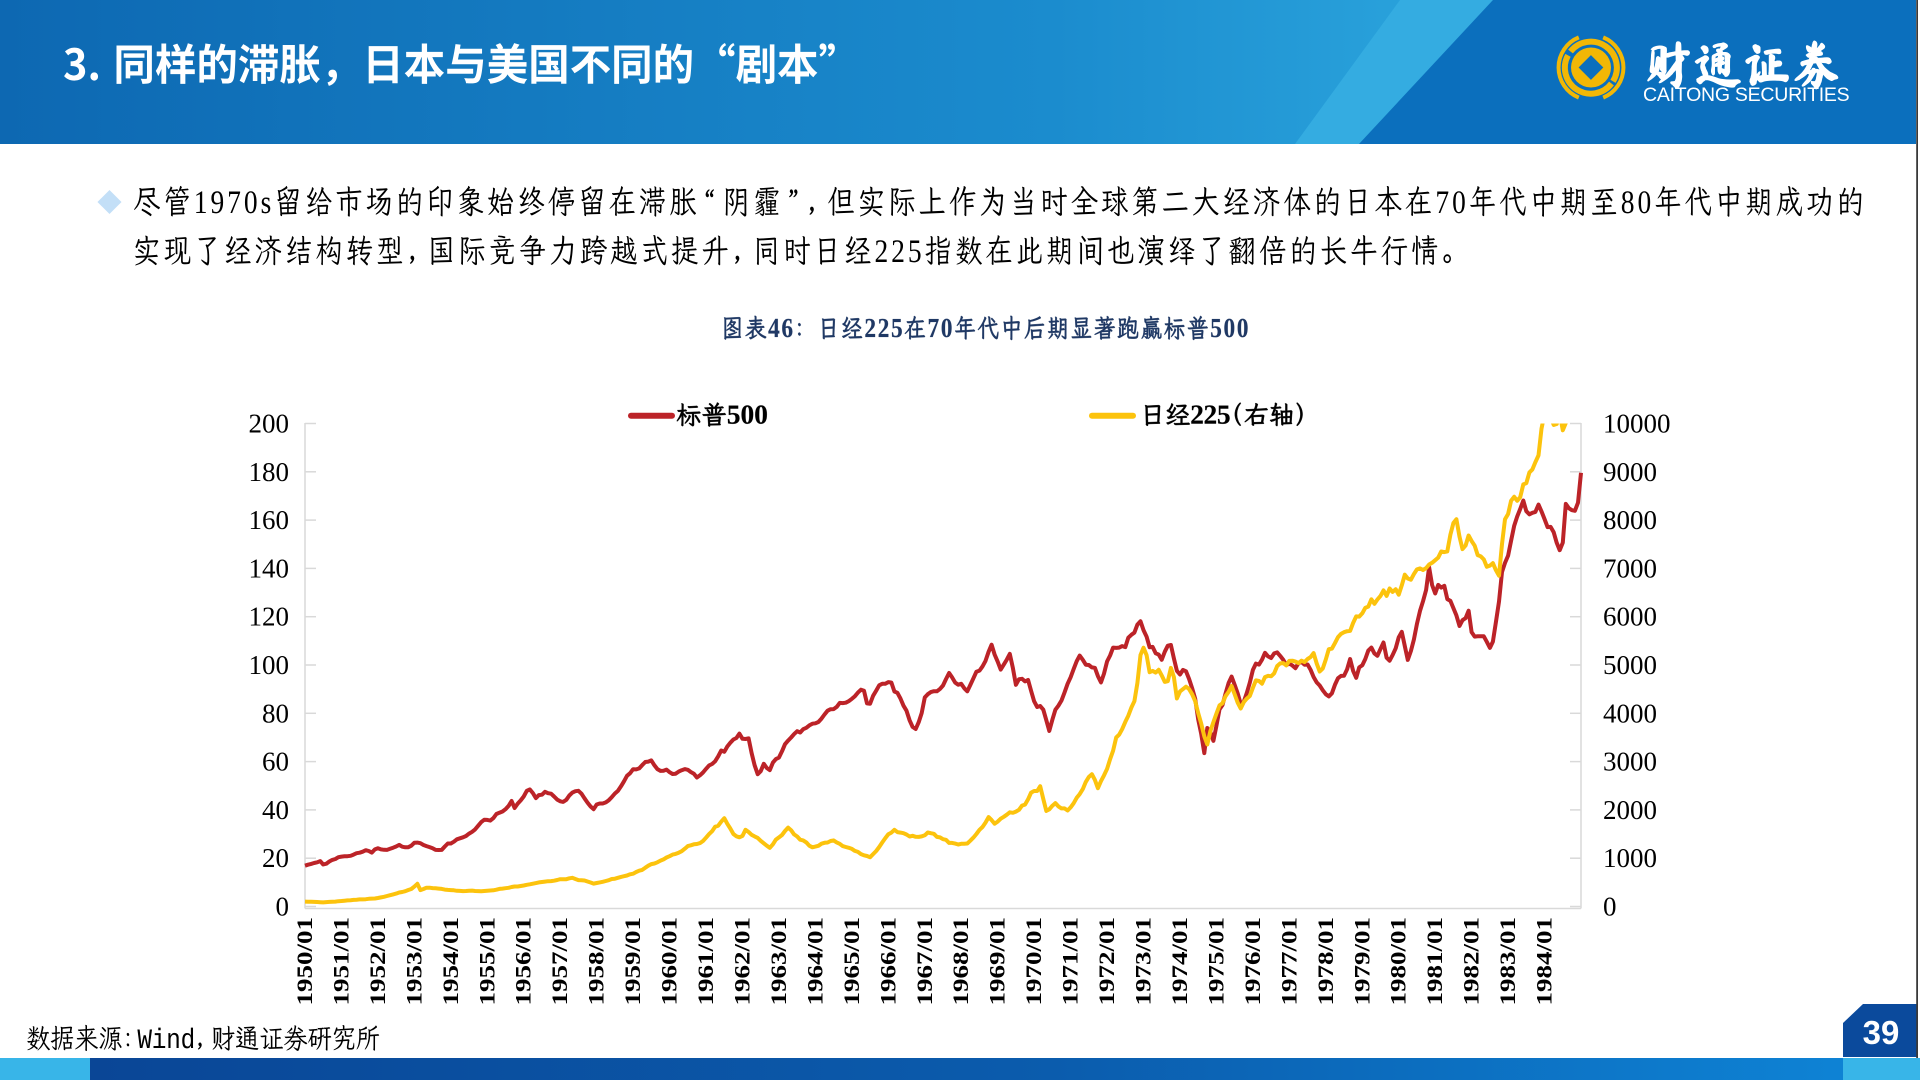 Image resolution: width=1920 pixels, height=1080 pixels. I want to click on svg-text: 1000, so click(1630, 858).